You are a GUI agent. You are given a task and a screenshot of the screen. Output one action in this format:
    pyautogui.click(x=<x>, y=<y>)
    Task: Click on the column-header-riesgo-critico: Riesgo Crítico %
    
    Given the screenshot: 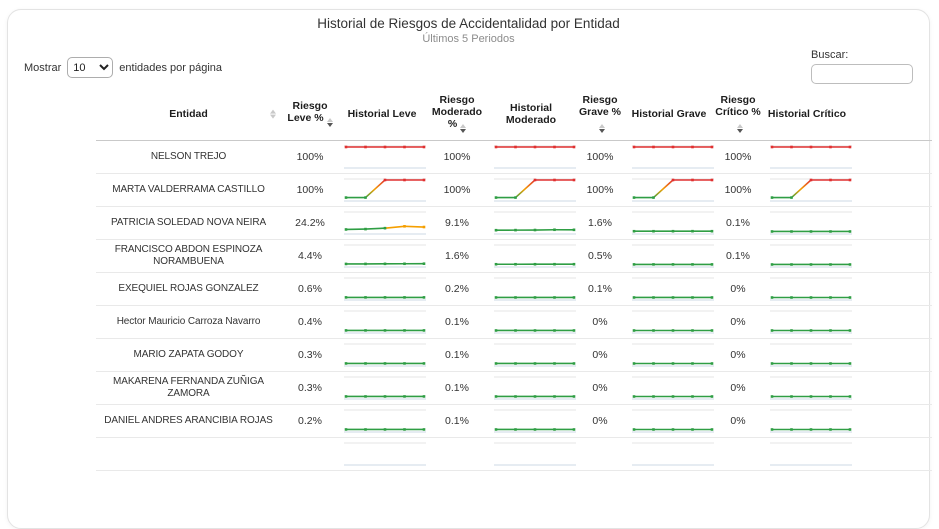 What is the action you would take?
    pyautogui.click(x=738, y=115)
    